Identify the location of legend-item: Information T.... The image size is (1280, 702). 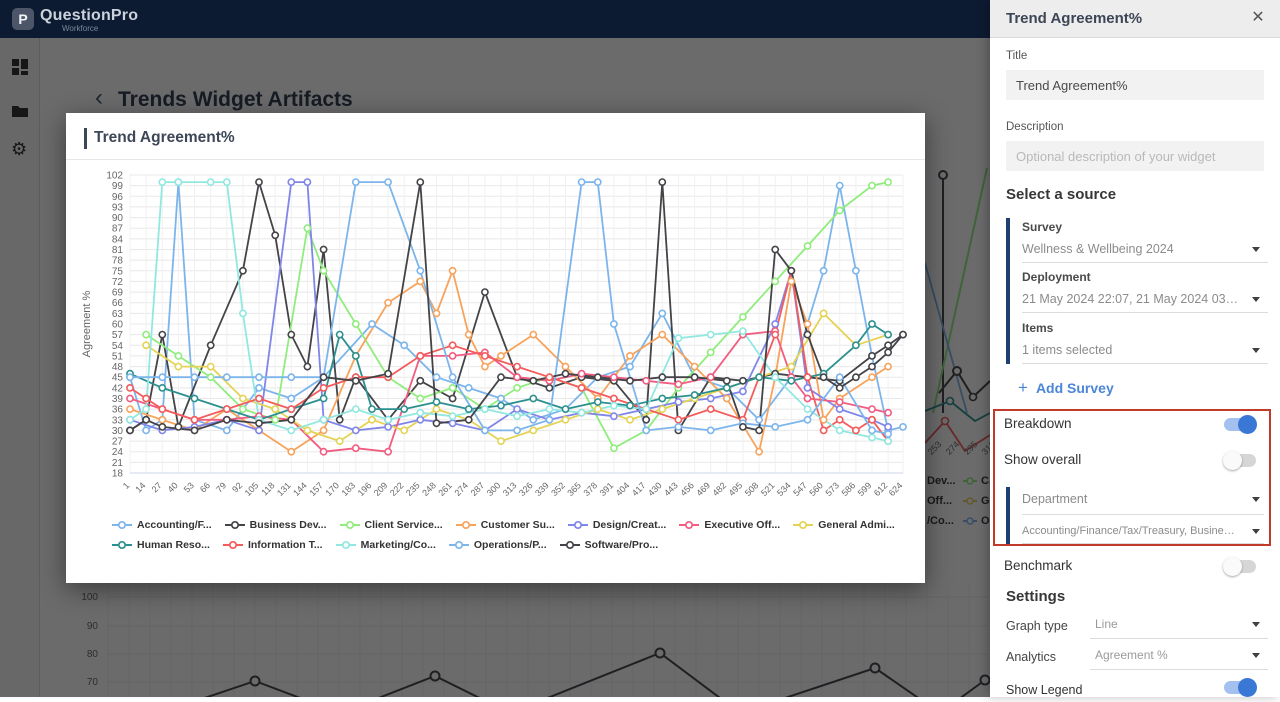
(272, 545).